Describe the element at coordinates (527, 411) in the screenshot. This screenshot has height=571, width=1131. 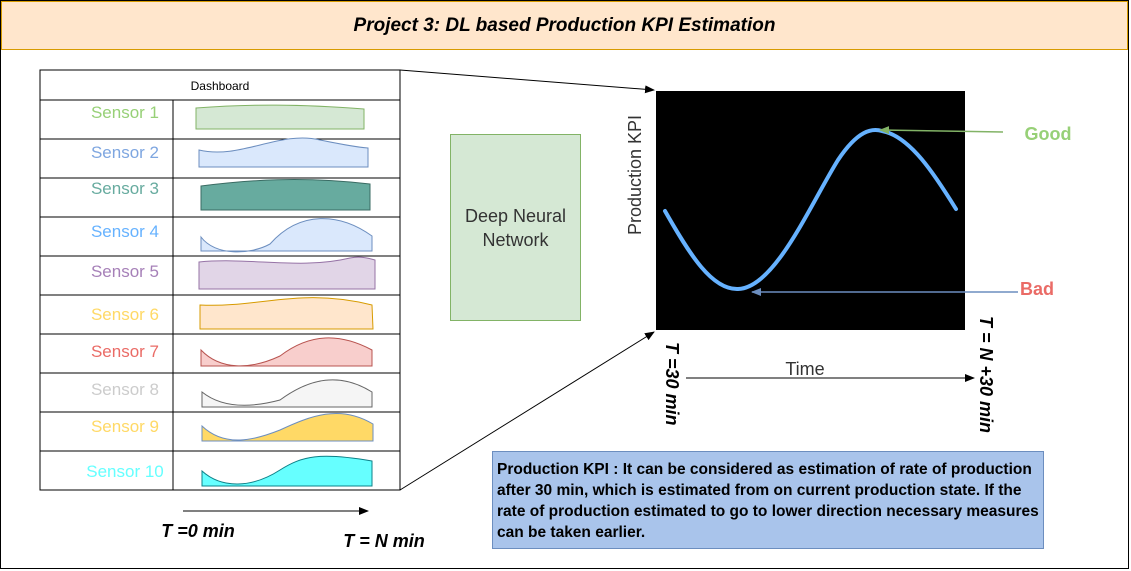
I see `zoom-arrow-bottom` at that location.